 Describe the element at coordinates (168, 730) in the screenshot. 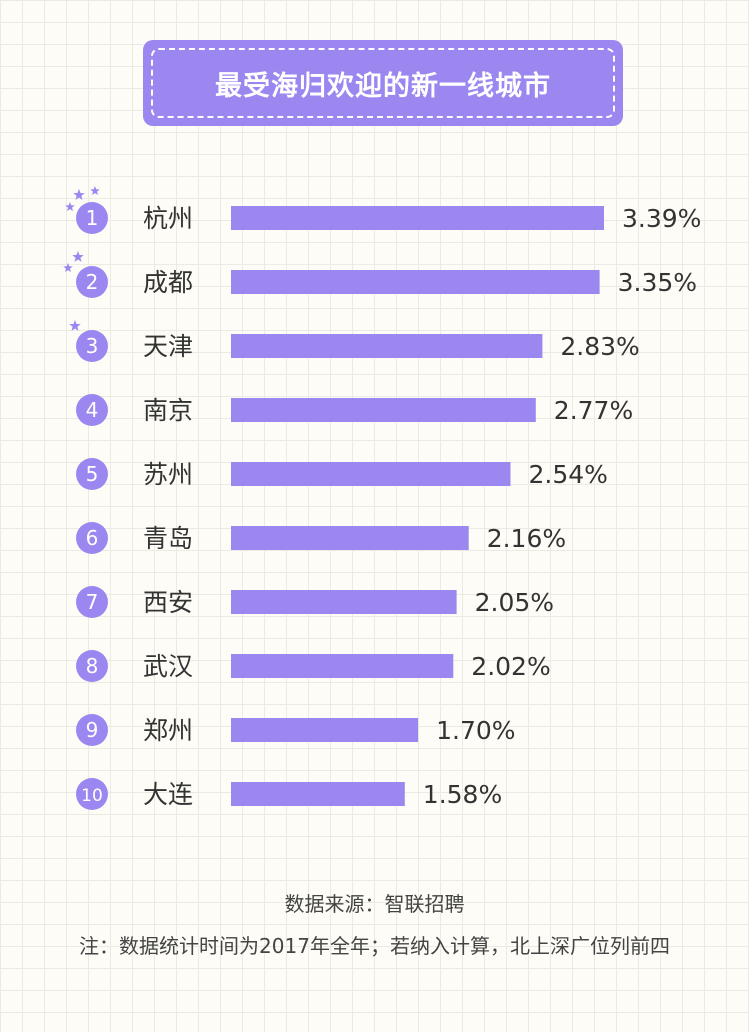

I see `city-label: 郑州` at that location.